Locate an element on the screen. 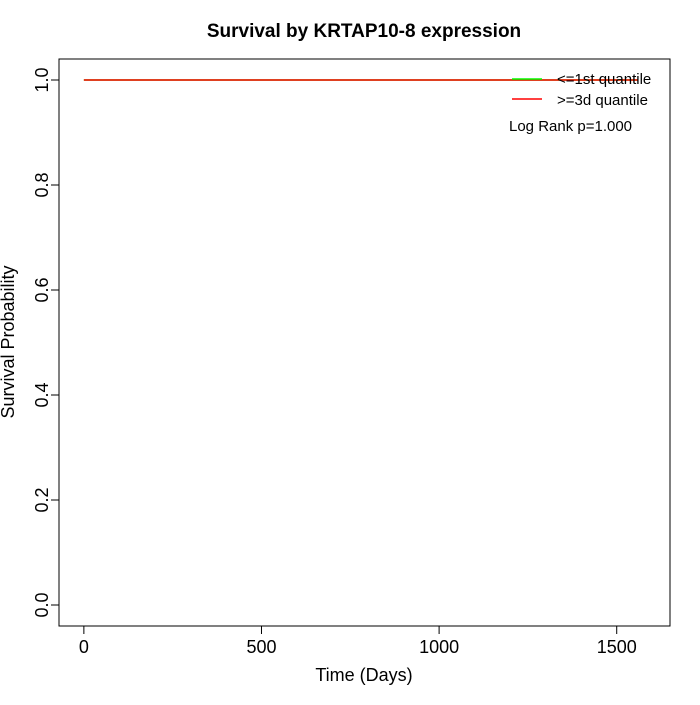 The width and height of the screenshot is (700, 705). x-tick-label: 500 is located at coordinates (261, 647).